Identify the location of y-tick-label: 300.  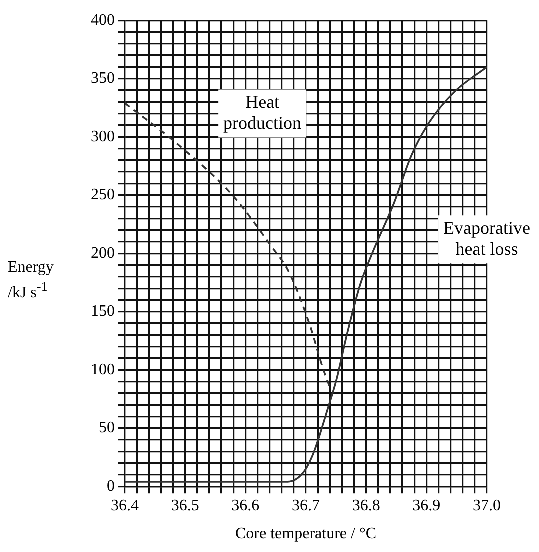
(103, 137).